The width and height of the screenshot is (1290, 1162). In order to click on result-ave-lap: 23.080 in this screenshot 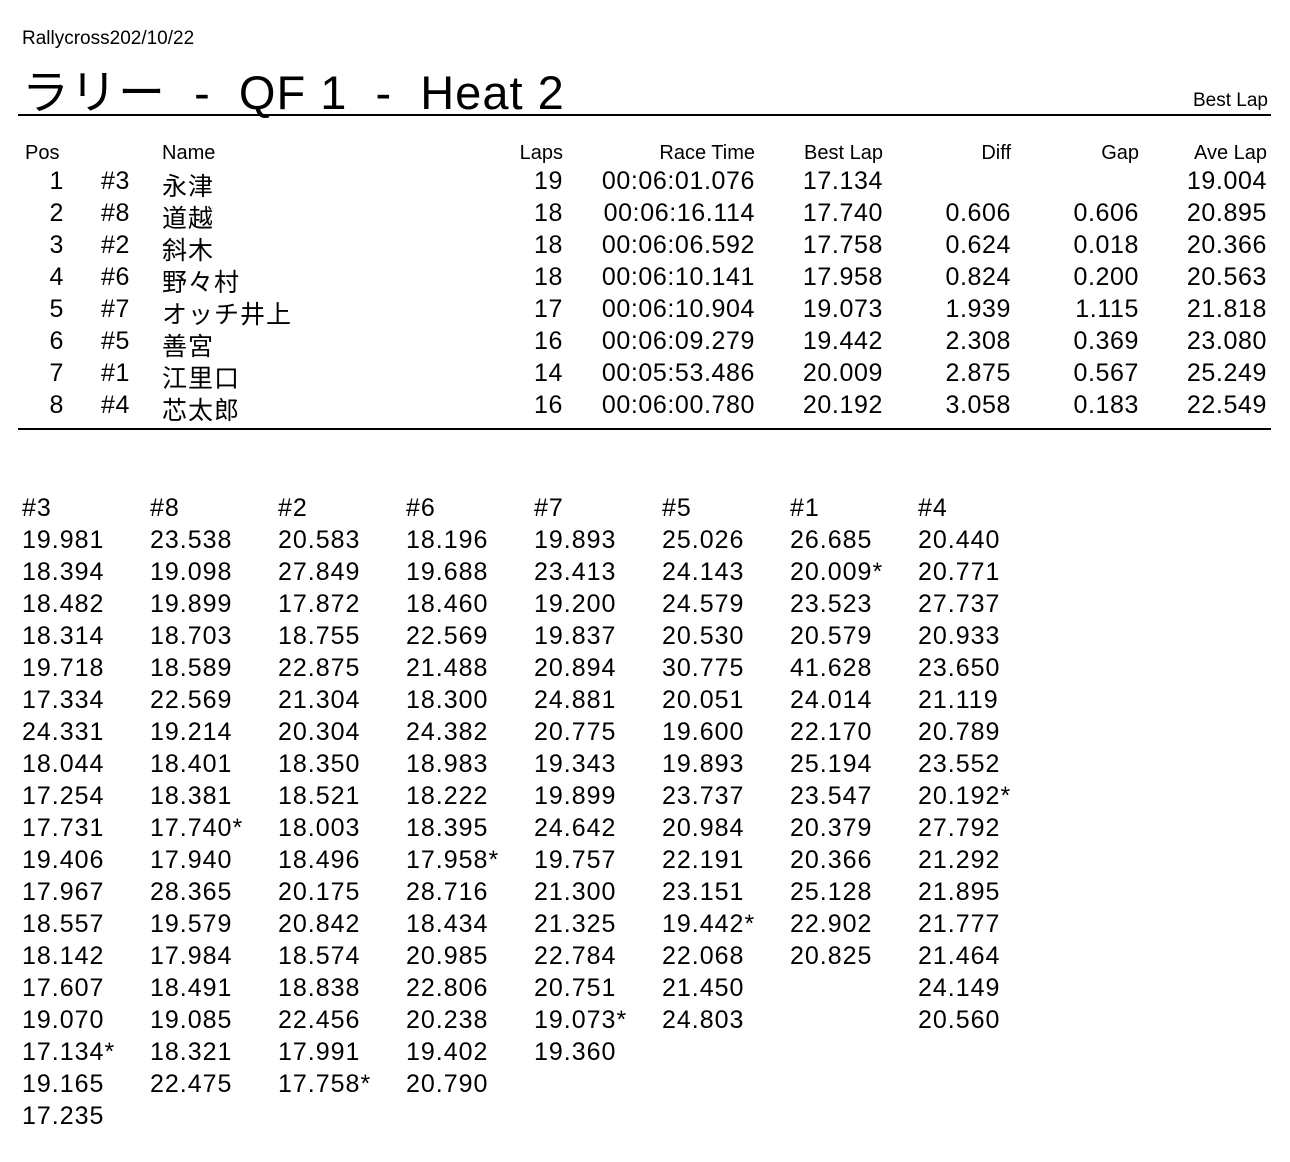, I will do `click(1226, 341)`.